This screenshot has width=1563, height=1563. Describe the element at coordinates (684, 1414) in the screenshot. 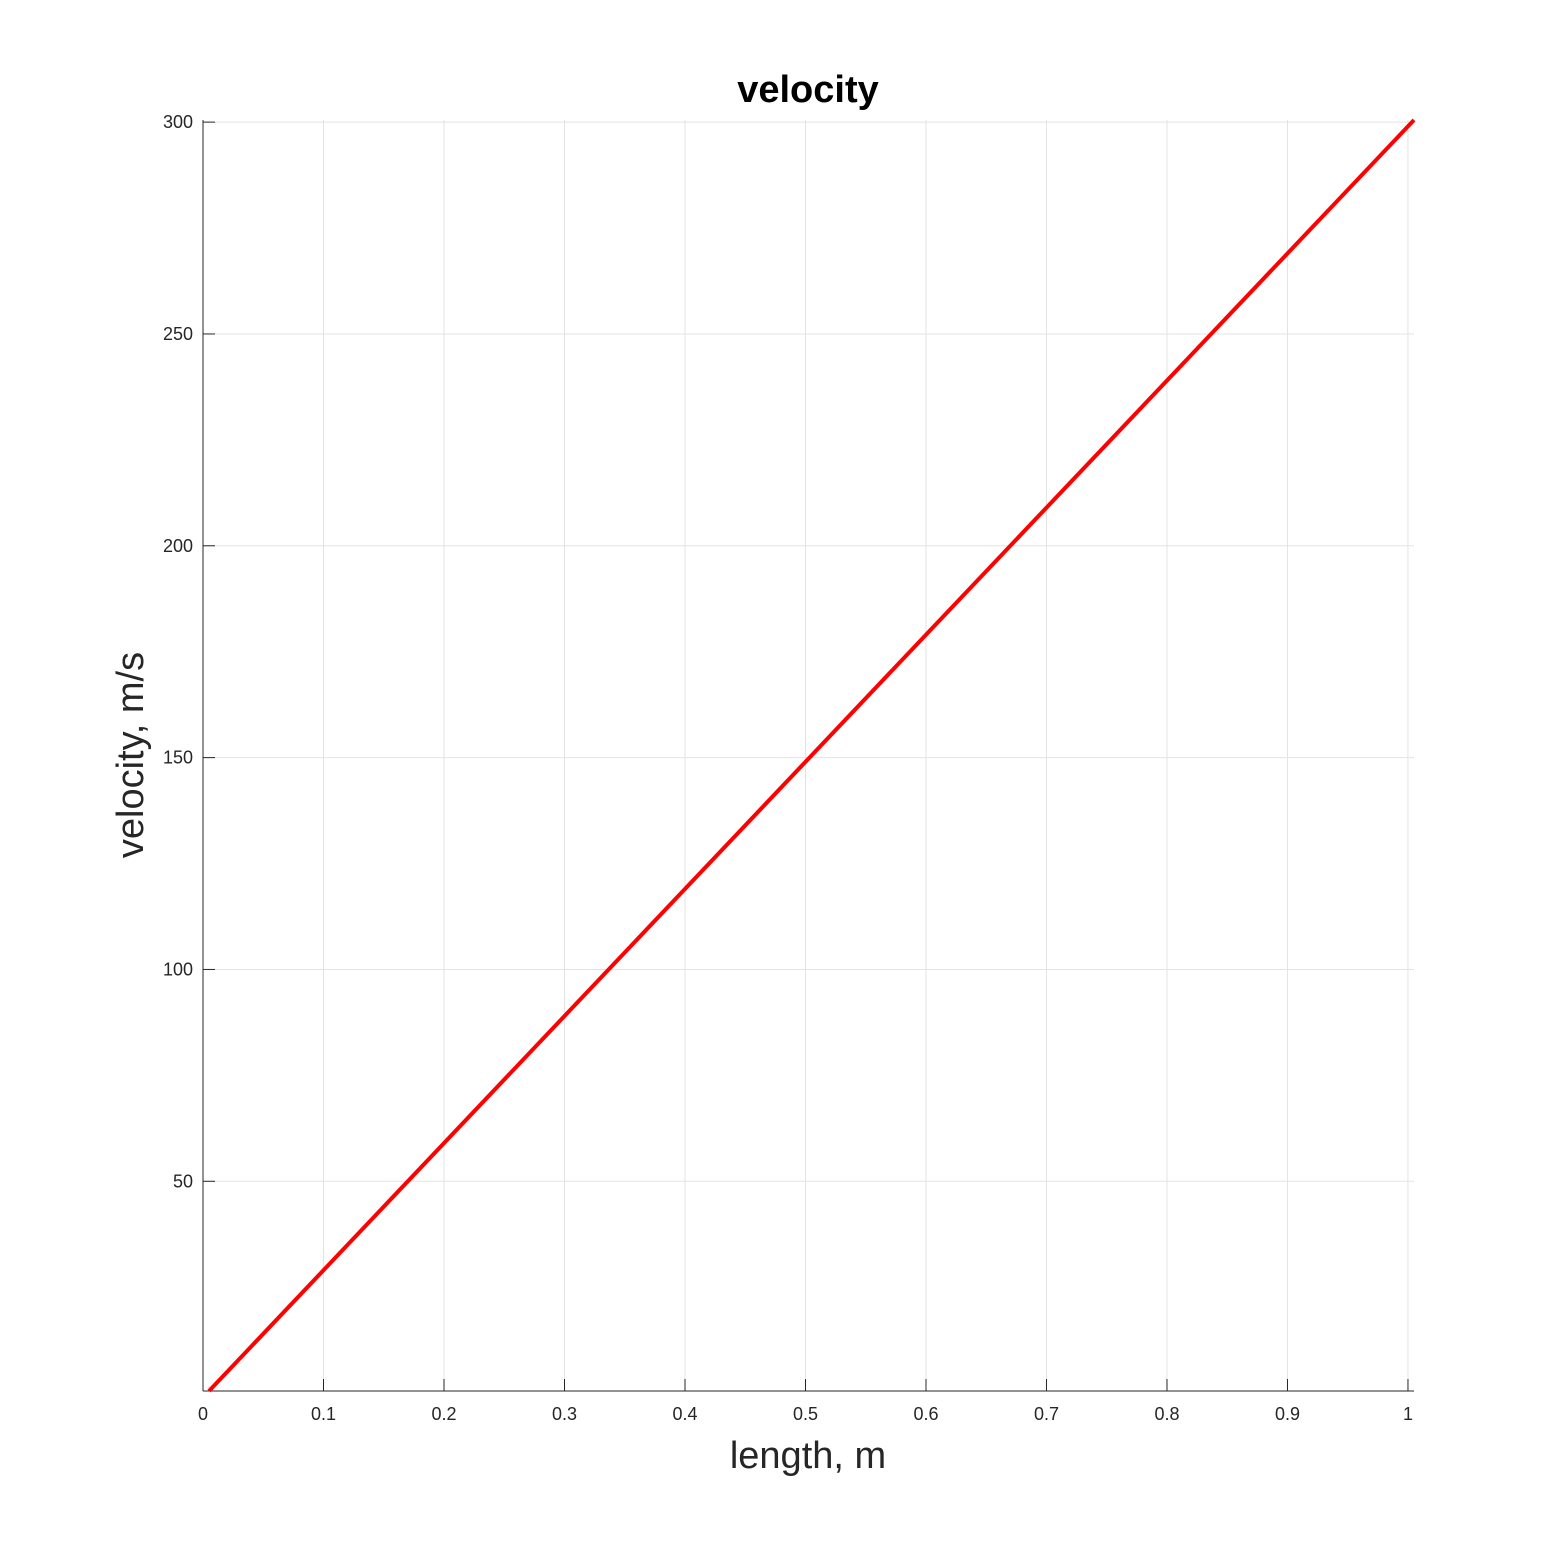

I see `x-tick-label: 0.4` at that location.